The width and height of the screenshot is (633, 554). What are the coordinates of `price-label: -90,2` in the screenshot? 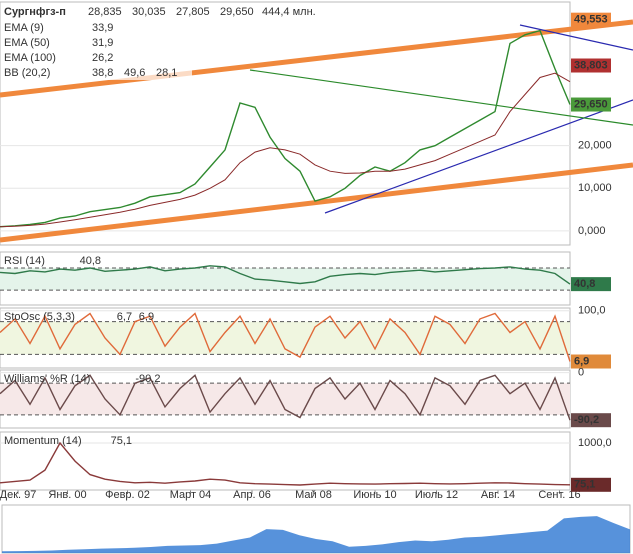 It's located at (586, 420).